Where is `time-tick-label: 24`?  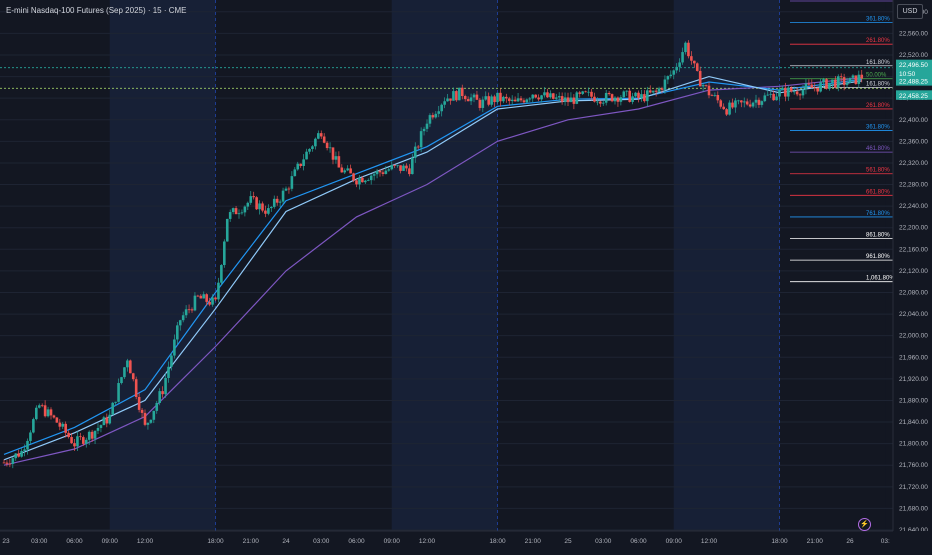
time-tick-label: 24 is located at coordinates (286, 541).